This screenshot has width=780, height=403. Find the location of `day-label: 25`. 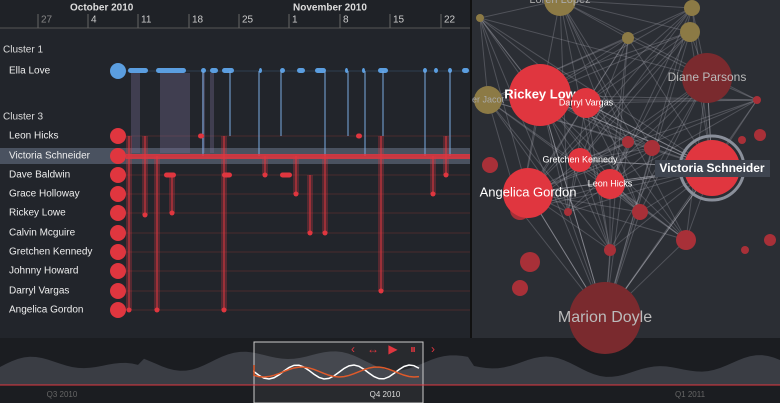

day-label: 25 is located at coordinates (248, 20).